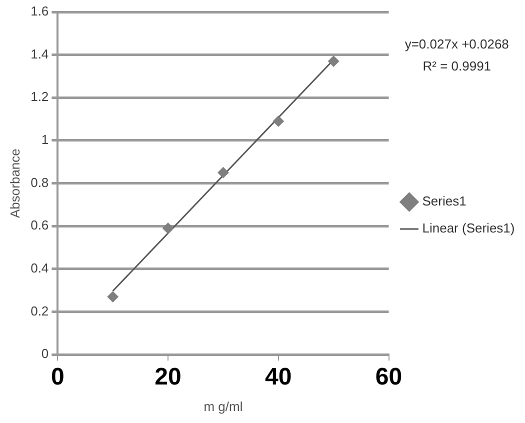 The image size is (525, 423). Describe the element at coordinates (278, 377) in the screenshot. I see `x-tick-label: 40` at that location.